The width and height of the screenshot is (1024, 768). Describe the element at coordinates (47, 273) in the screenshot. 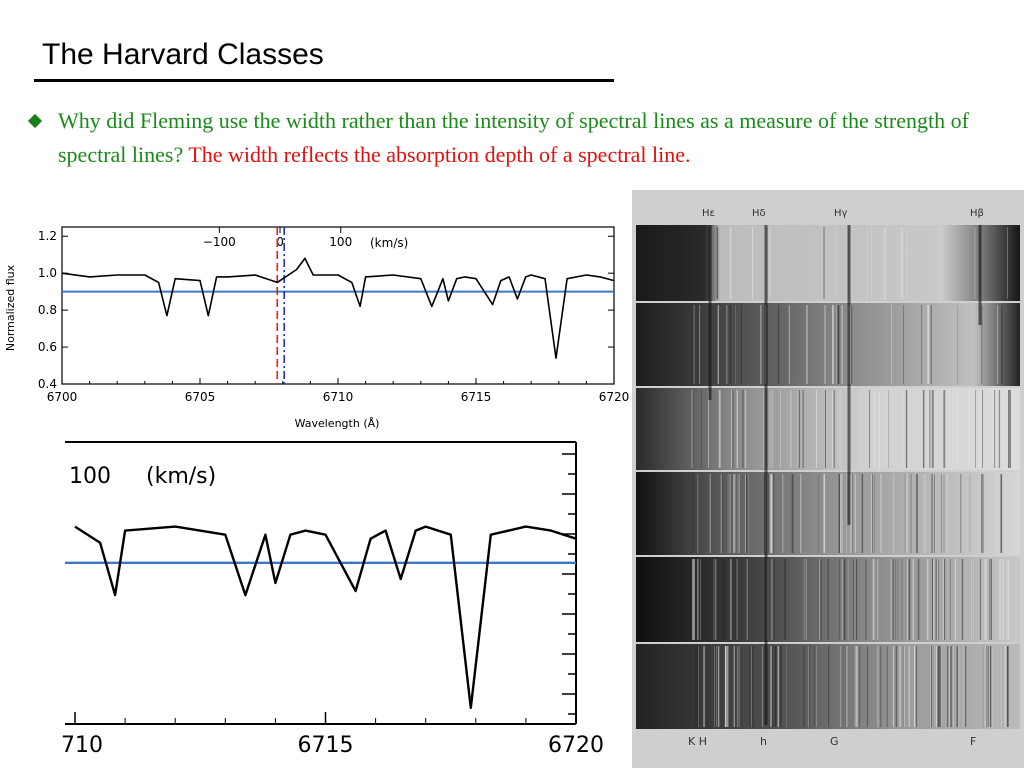

I see `y-tick-label: 1.0` at that location.